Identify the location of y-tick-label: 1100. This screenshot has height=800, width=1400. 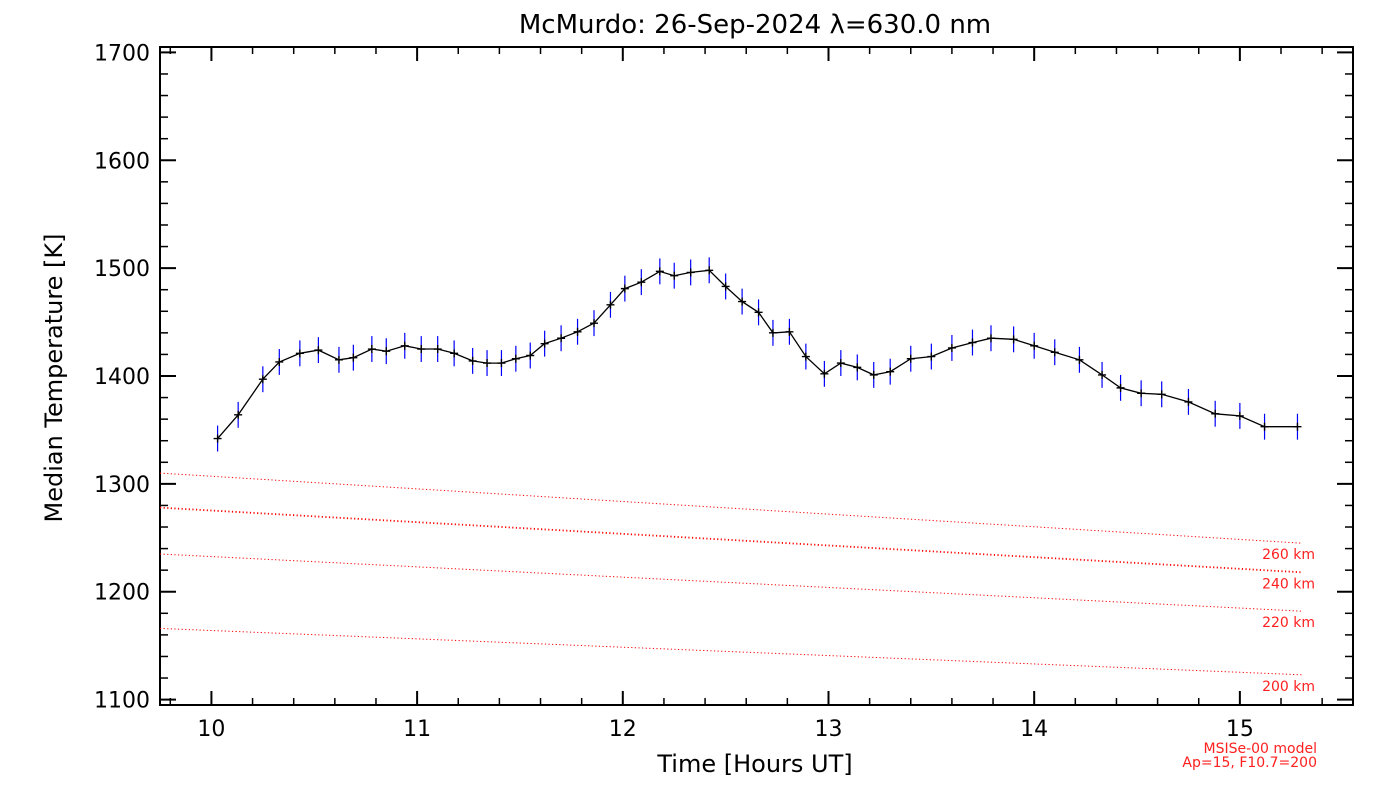
(122, 701).